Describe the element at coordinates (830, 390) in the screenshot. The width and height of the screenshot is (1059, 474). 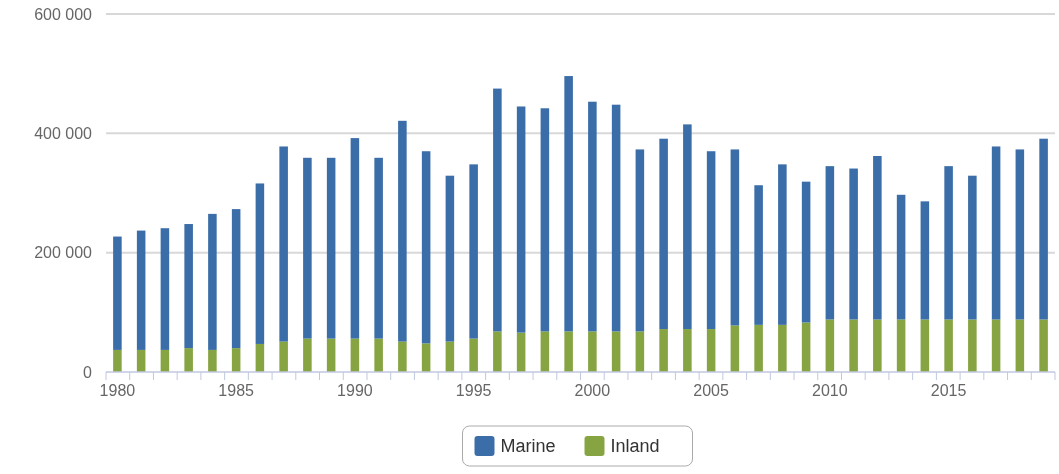
I see `x-tick-label: 2010` at that location.